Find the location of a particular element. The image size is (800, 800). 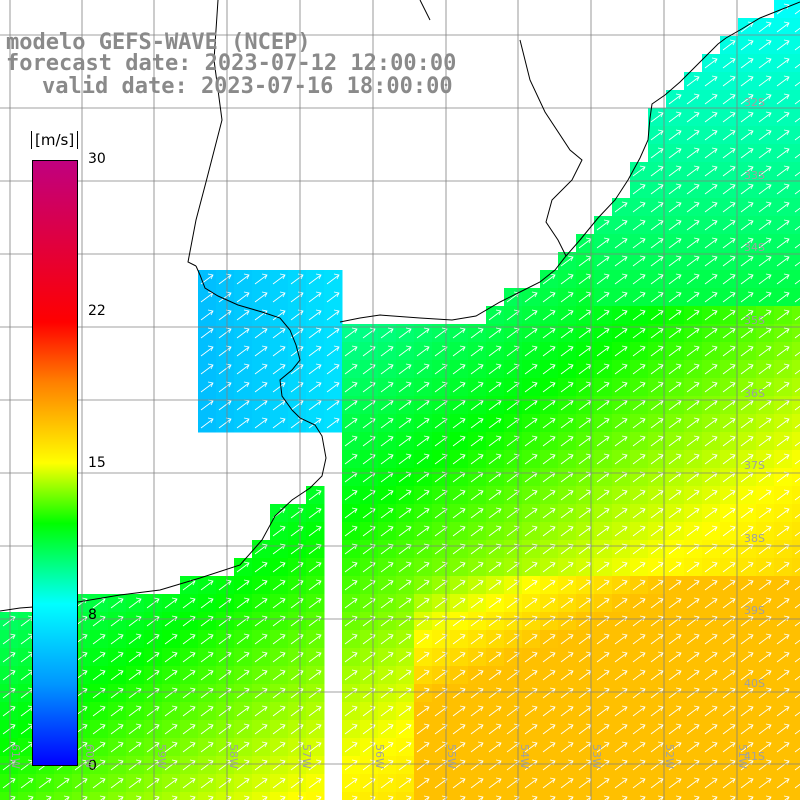

lon-label: 58W is located at coordinates (233, 756).